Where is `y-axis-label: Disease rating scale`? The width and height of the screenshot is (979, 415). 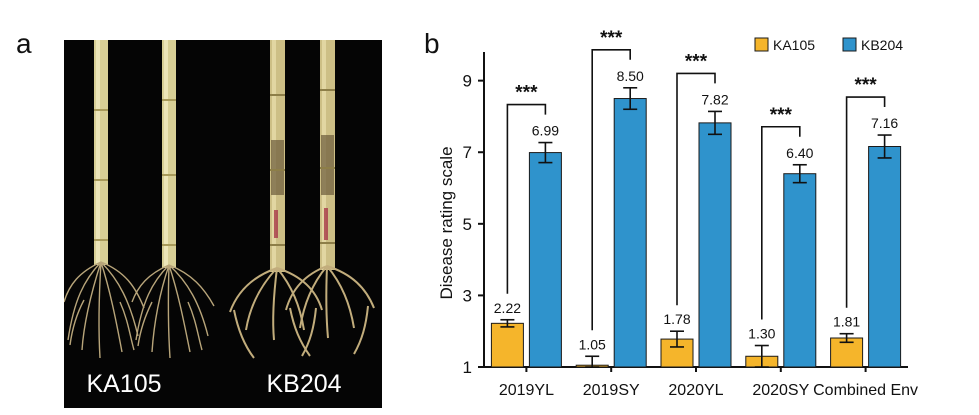
y-axis-label: Disease rating scale is located at coordinates (446, 222).